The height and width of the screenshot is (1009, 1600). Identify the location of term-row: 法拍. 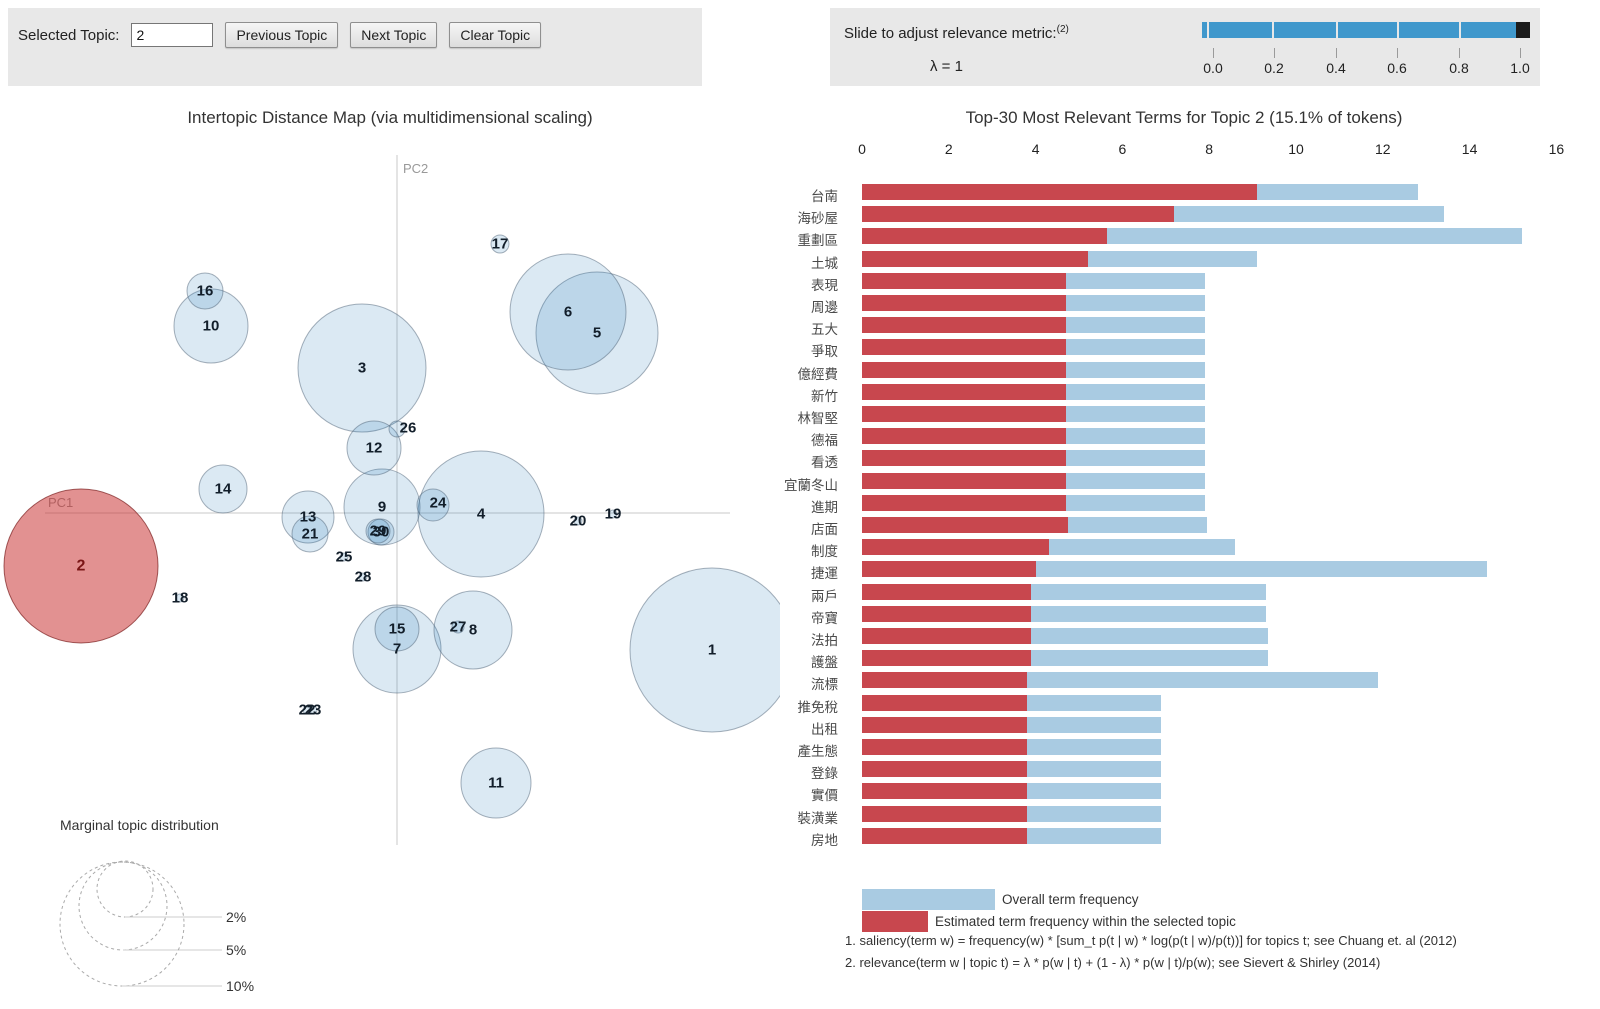
(1175, 638).